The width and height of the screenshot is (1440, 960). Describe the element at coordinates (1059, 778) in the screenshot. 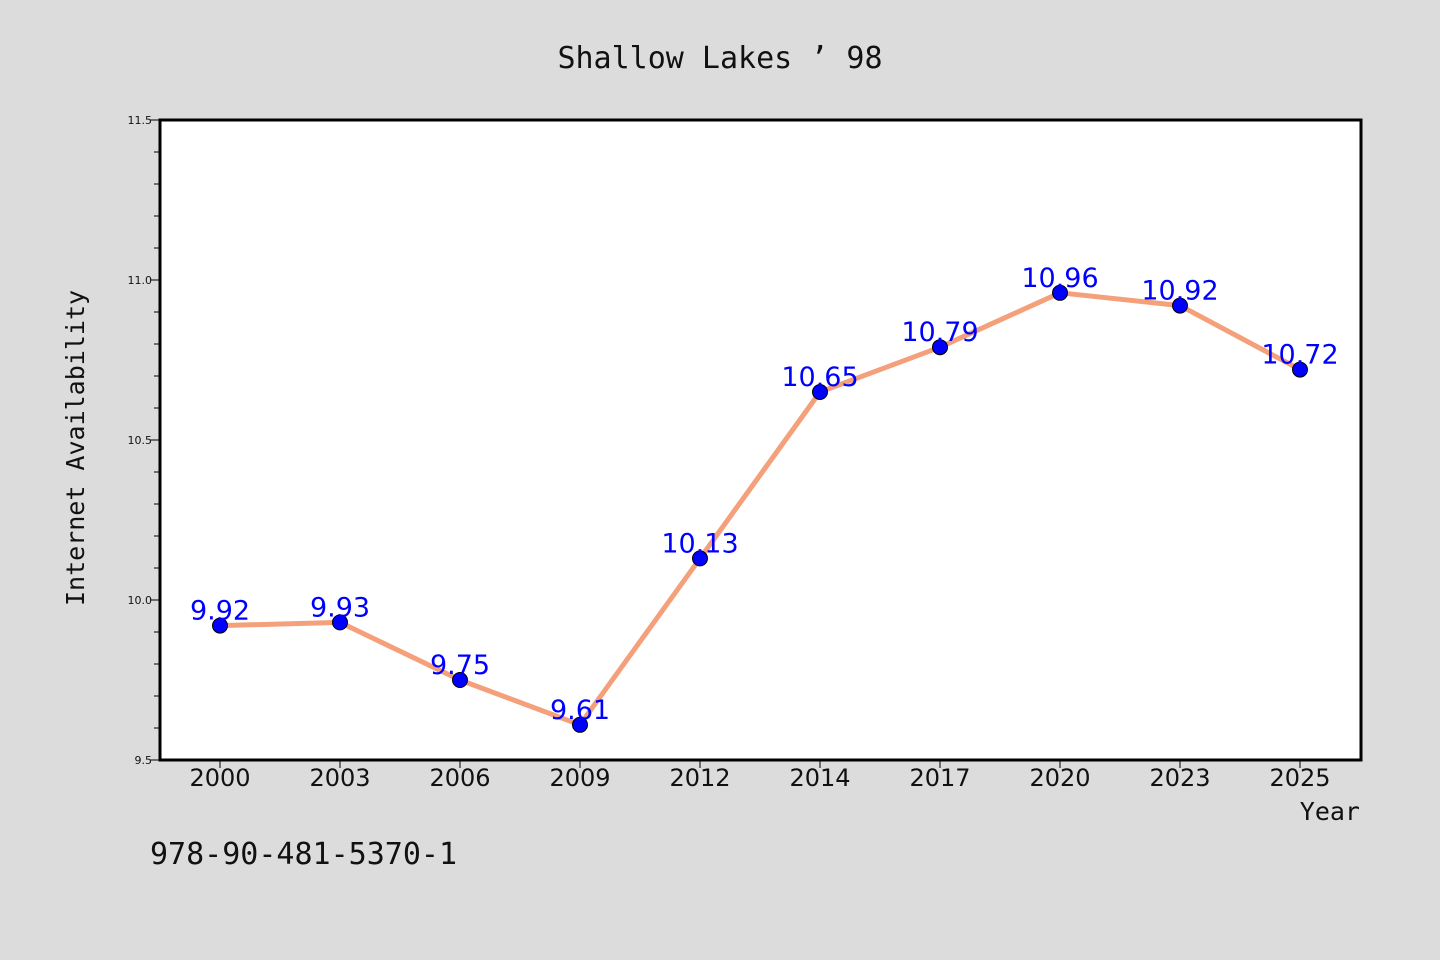

I see `x-tick-label: 2020` at that location.